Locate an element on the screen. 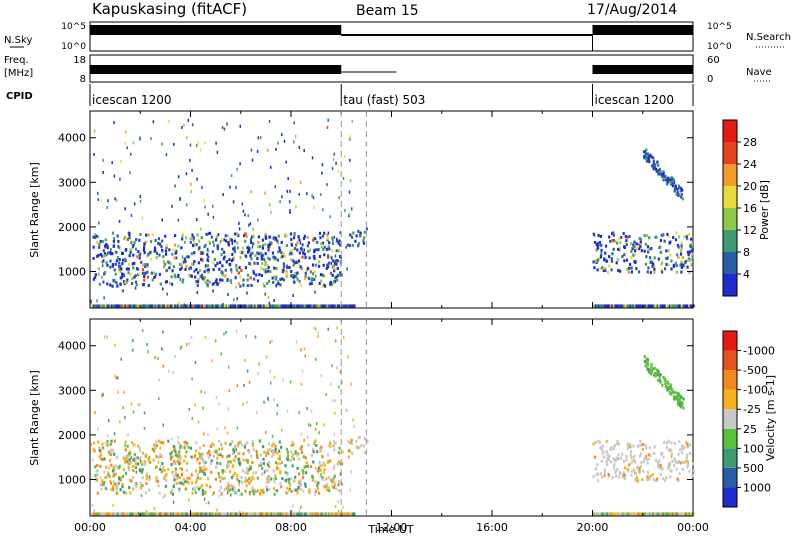 Image resolution: width=800 pixels, height=554 pixels. freq-label: Freq. is located at coordinates (16, 60).